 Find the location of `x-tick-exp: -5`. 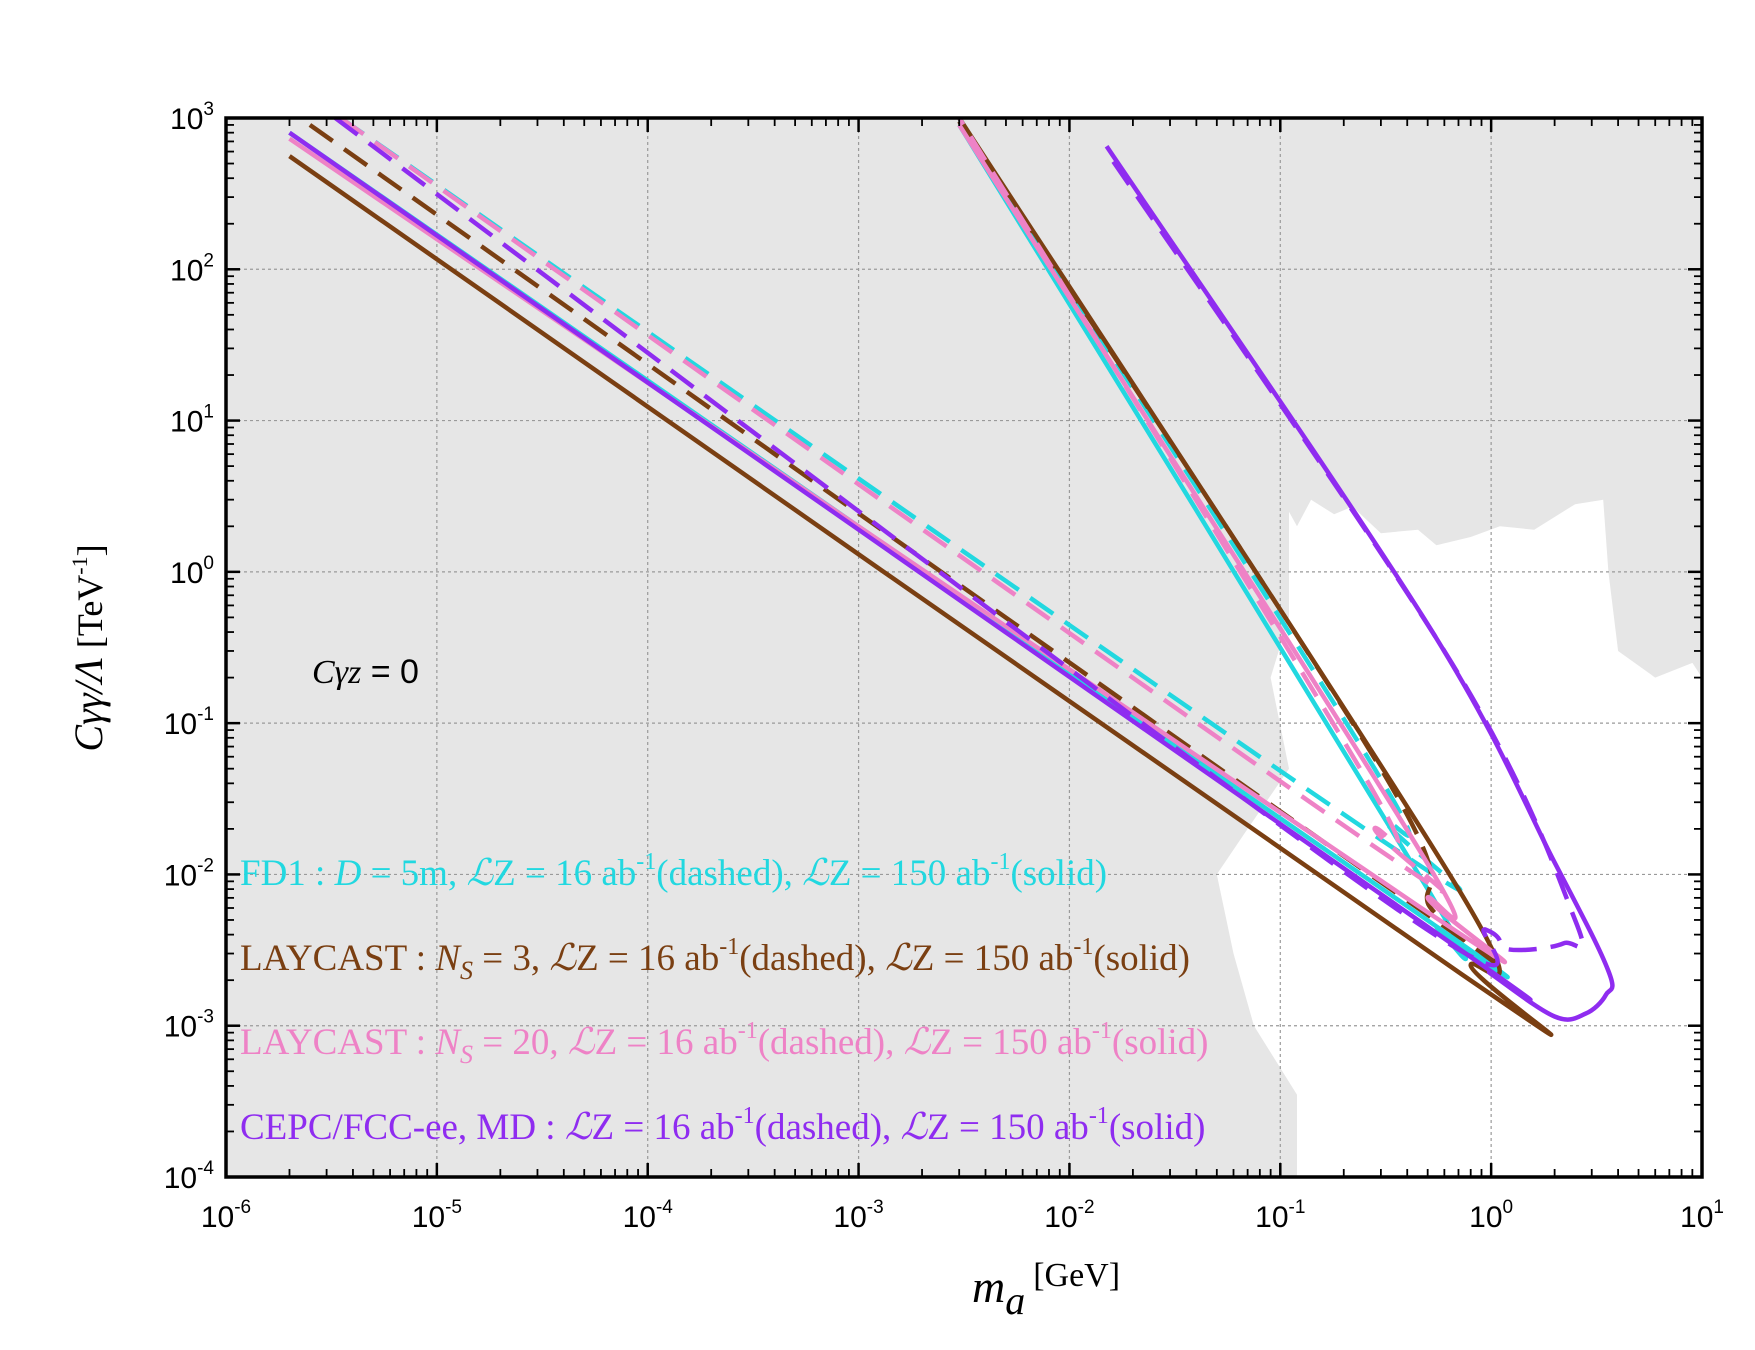

x-tick-exp: -5 is located at coordinates (453, 1207).